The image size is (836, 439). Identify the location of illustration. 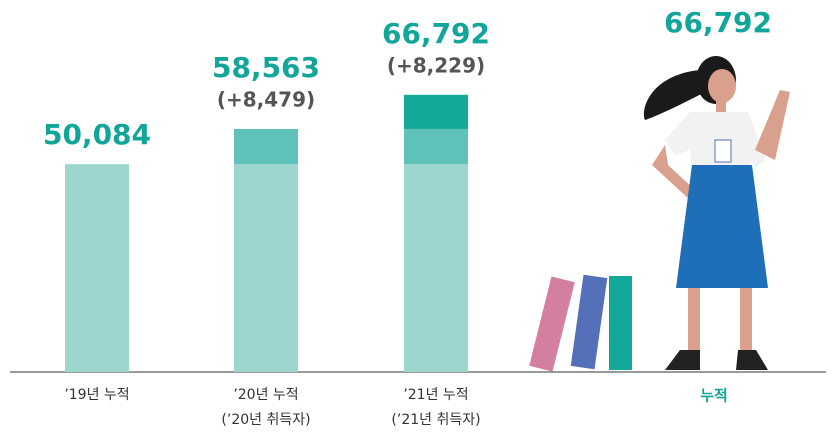
(716, 213).